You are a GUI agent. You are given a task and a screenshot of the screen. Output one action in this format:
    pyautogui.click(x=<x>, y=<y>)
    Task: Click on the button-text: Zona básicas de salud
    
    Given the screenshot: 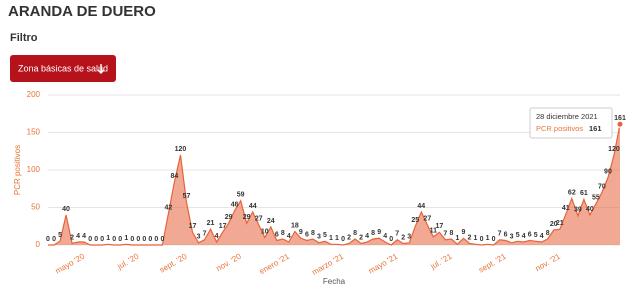 What is the action you would take?
    pyautogui.click(x=63, y=68)
    